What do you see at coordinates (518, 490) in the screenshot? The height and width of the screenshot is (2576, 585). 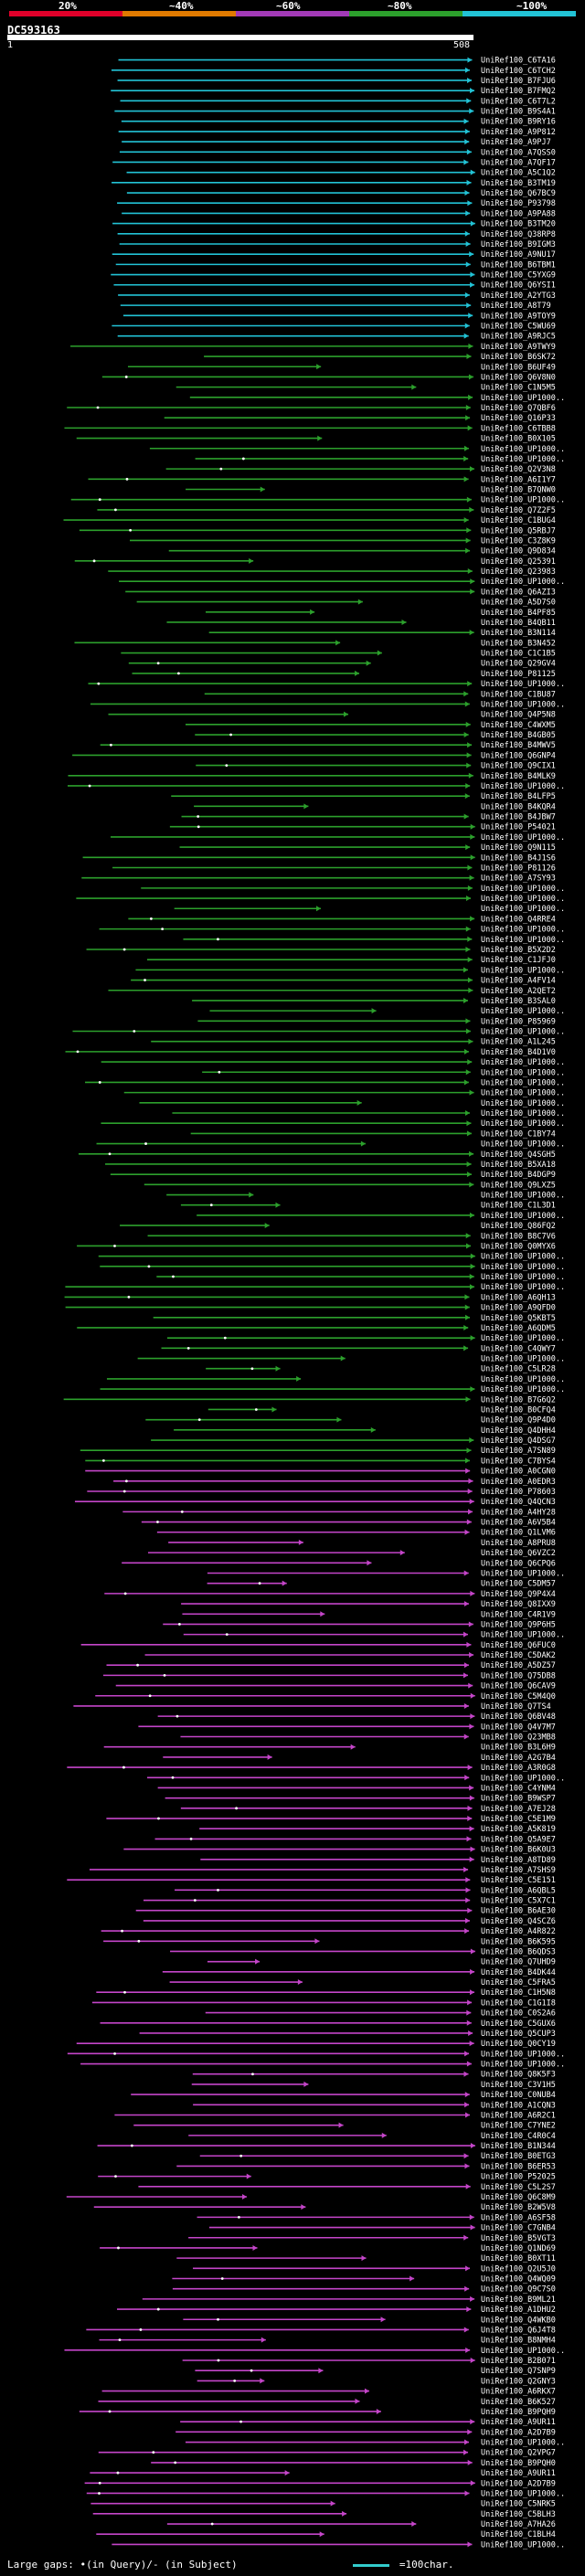 I see `hit-label: UniRef100_B7QNW0` at bounding box center [518, 490].